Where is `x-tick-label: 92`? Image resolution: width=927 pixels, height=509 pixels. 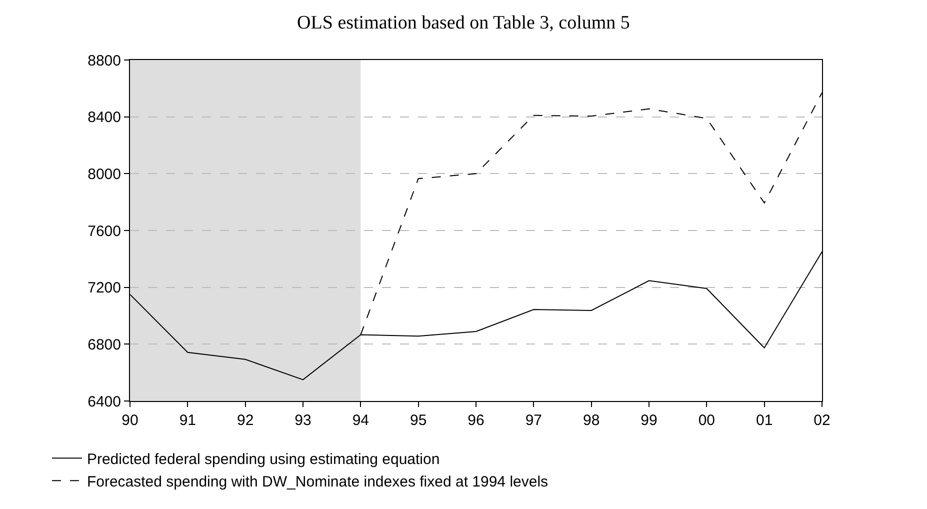
x-tick-label: 92 is located at coordinates (245, 420).